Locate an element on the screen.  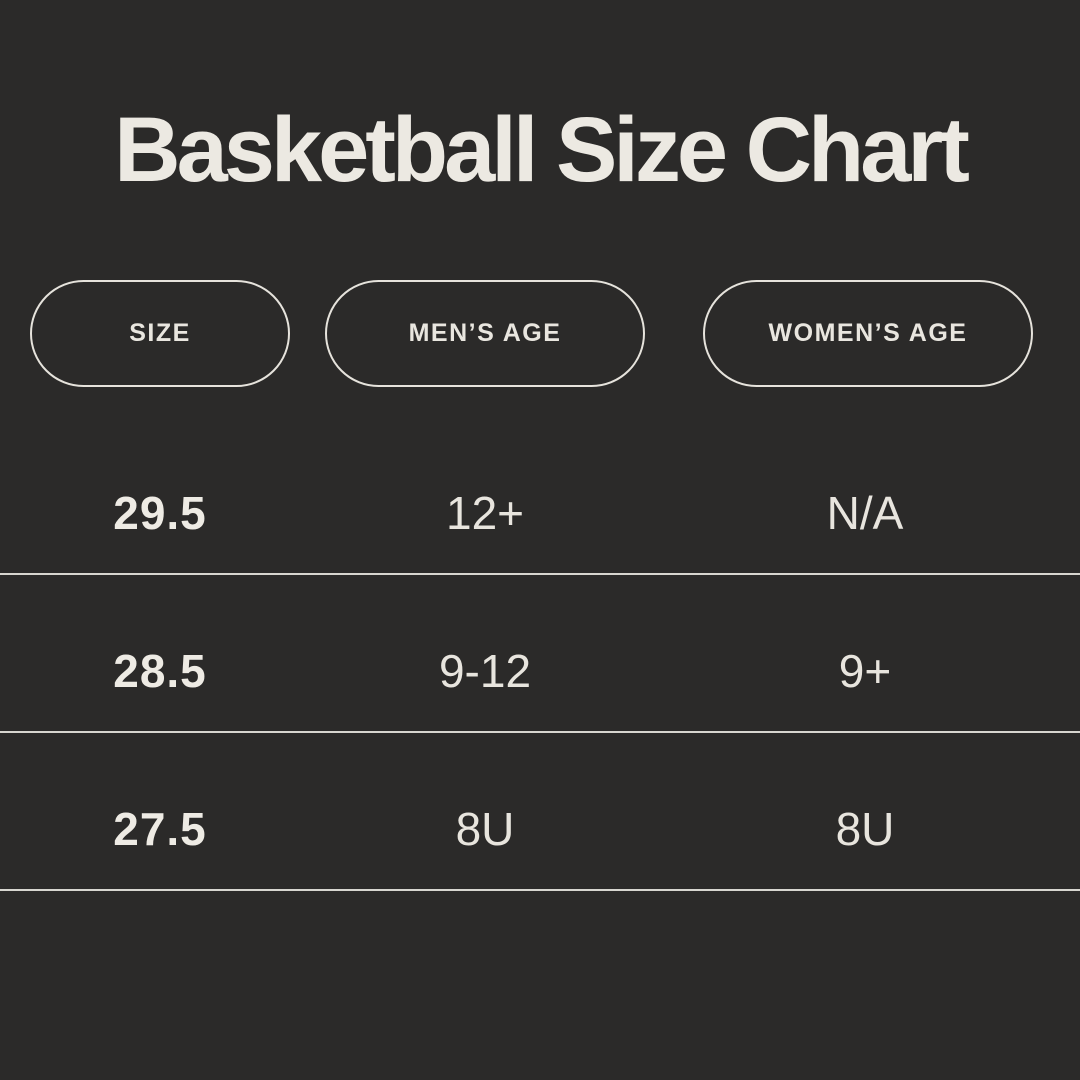
cell-size-29-5: 29.5 is located at coordinates (160, 513).